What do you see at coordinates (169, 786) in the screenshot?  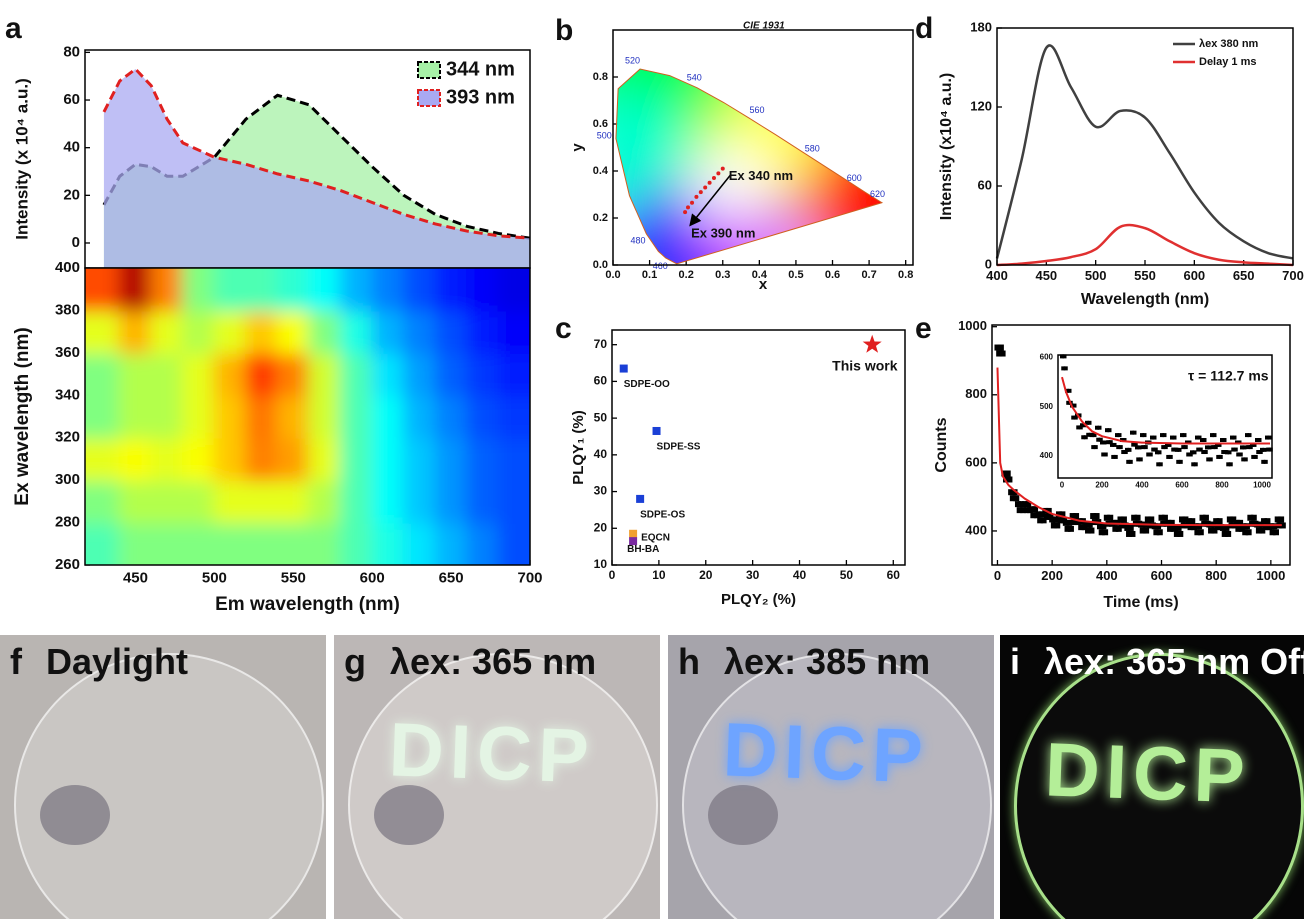 I see `disc` at bounding box center [169, 786].